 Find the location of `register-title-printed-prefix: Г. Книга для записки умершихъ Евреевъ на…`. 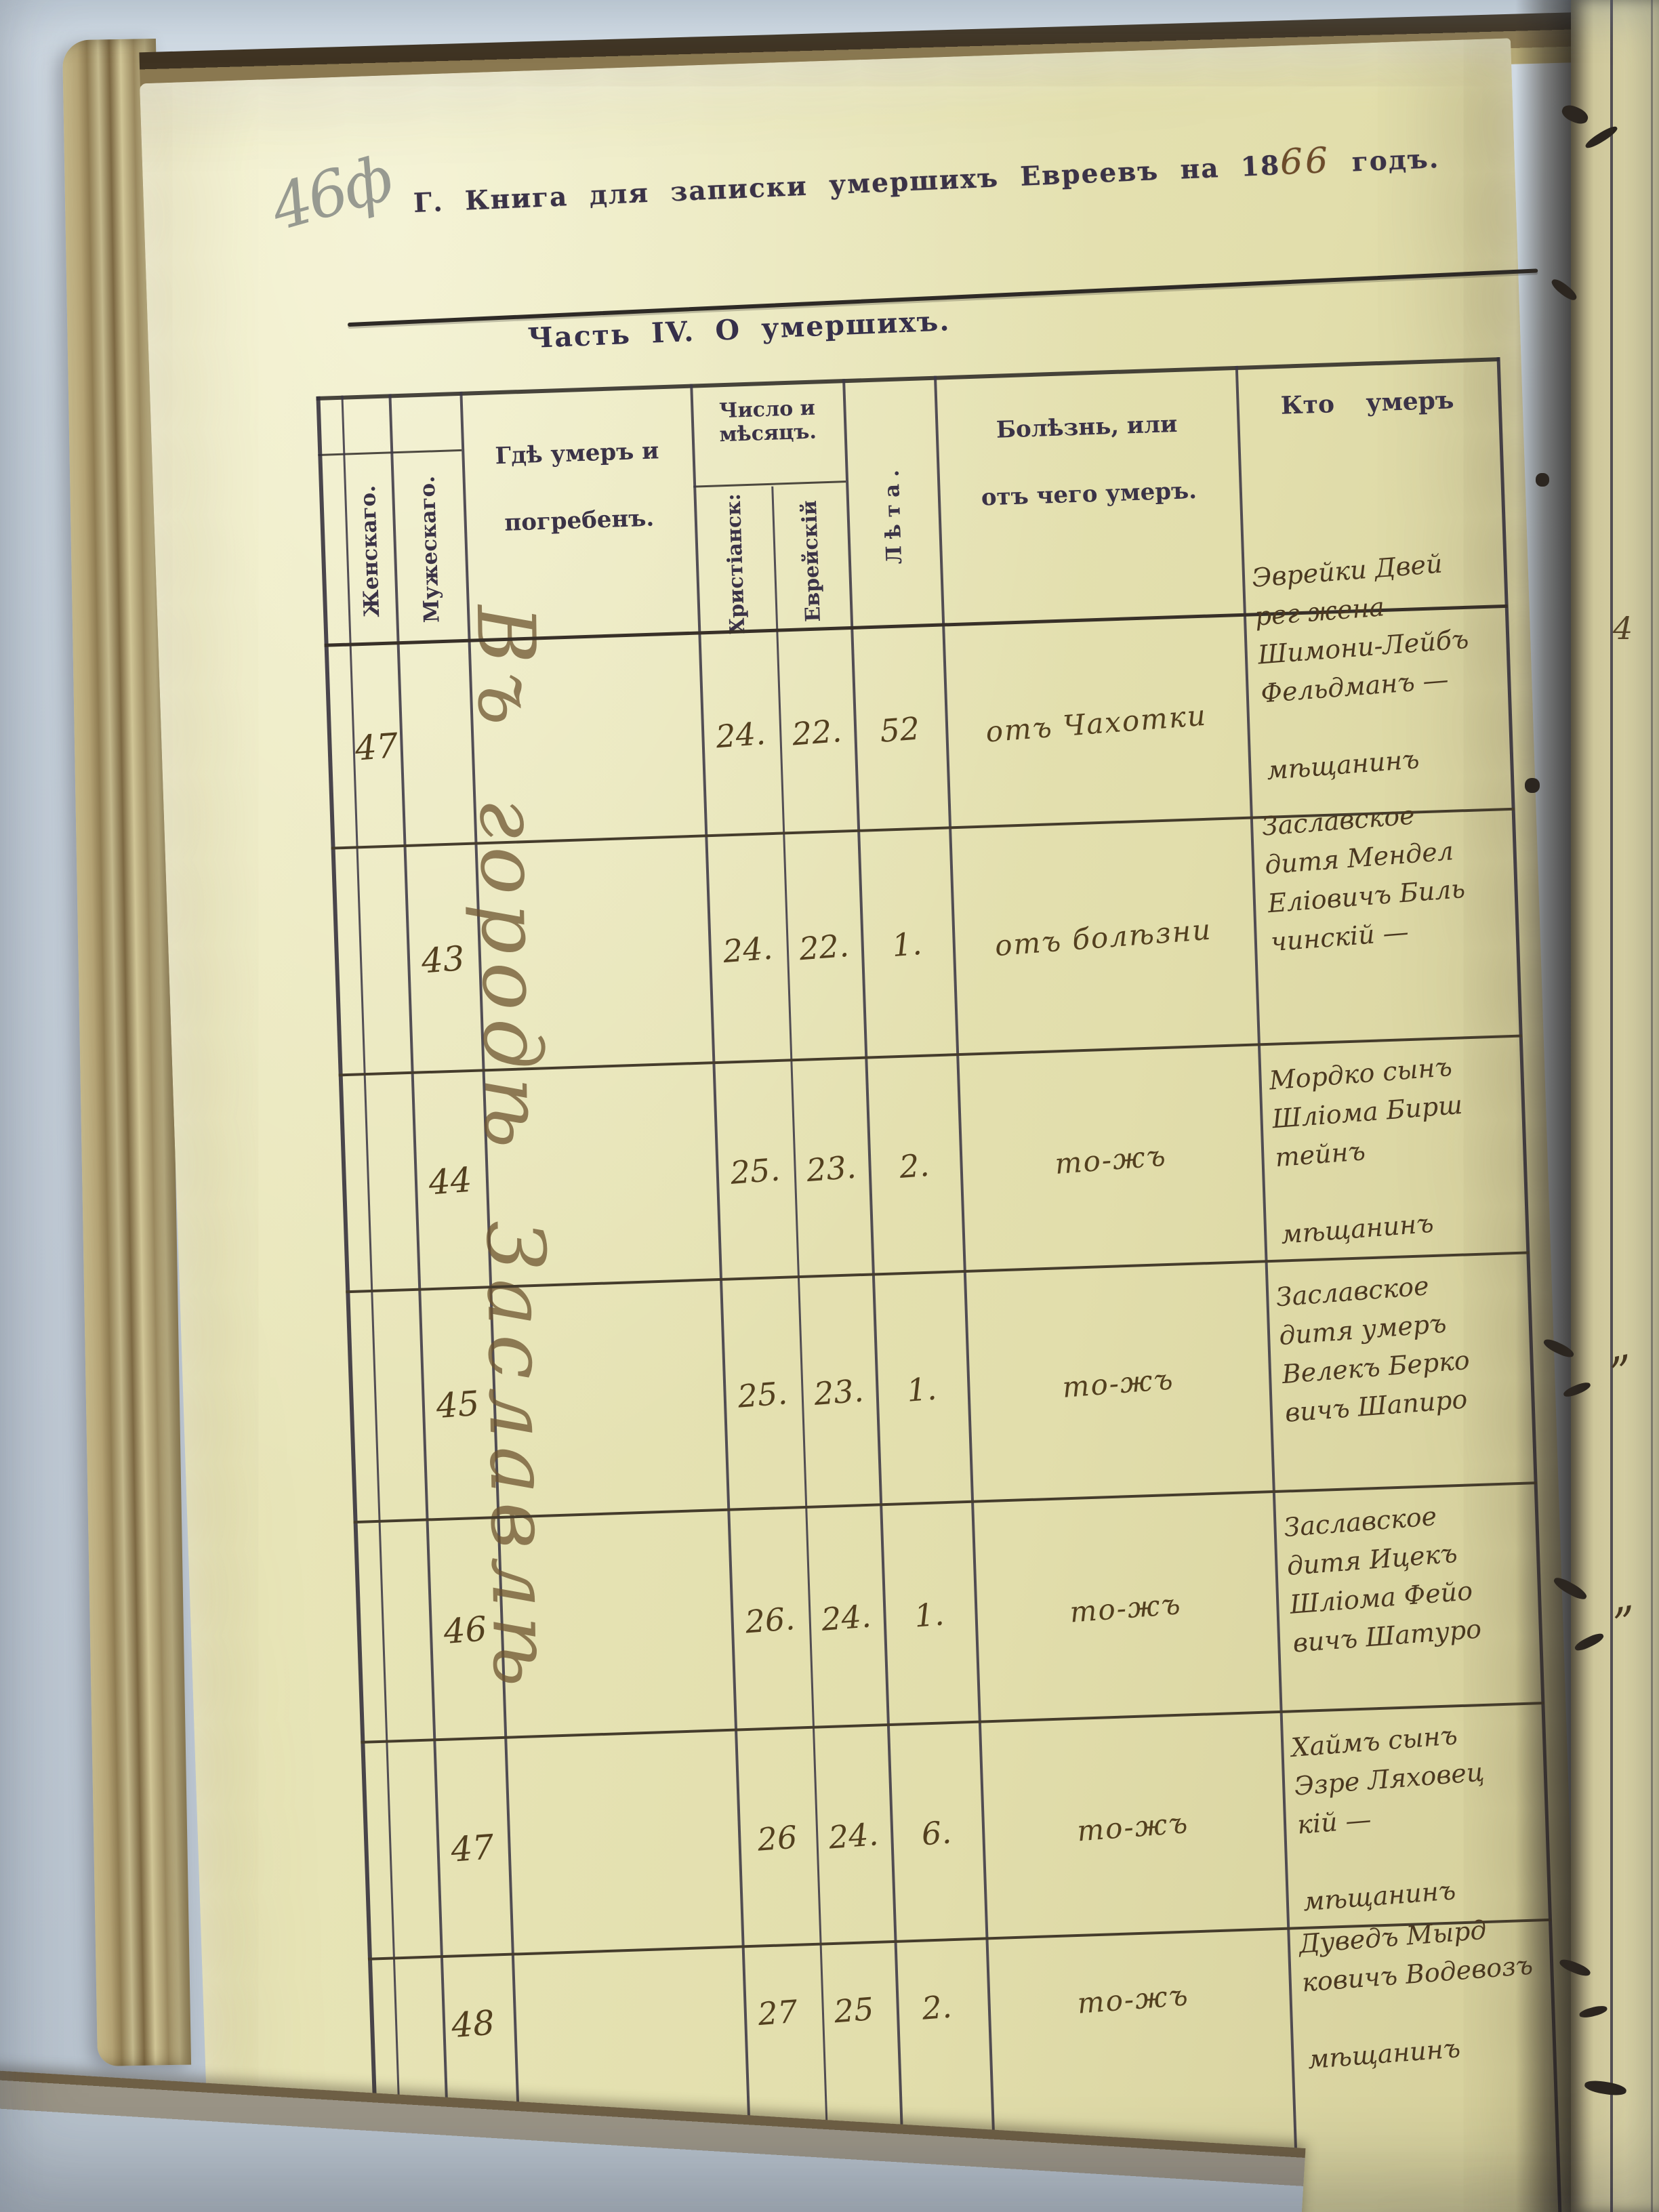

register-title-printed-prefix: Г. Книга для записки умершихъ Евреевъ на… is located at coordinates (847, 185).